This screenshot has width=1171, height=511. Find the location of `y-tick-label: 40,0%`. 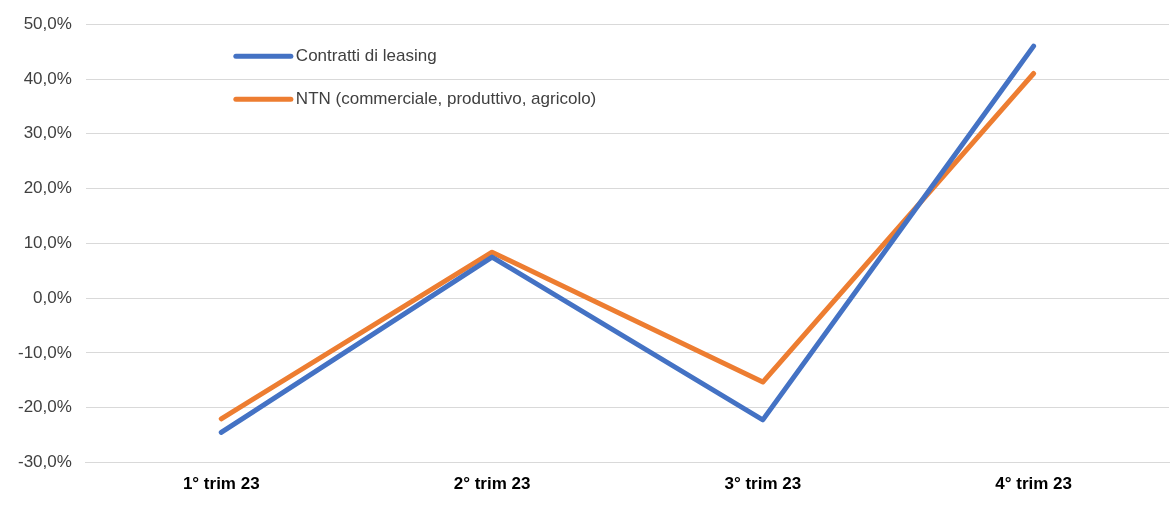

y-tick-label: 40,0% is located at coordinates (47, 78).